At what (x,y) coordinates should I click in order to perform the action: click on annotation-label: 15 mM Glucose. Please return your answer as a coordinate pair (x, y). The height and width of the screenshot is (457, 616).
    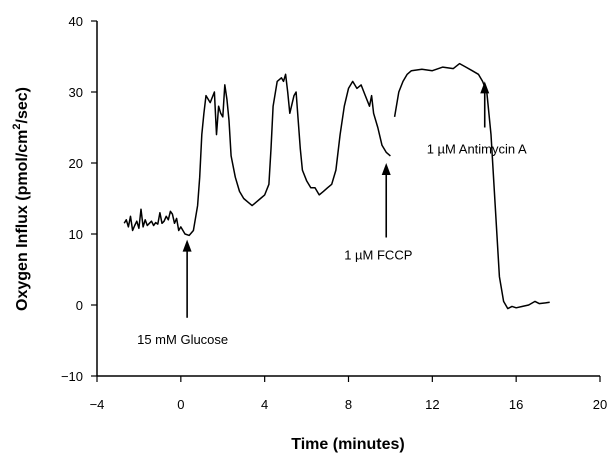
    Looking at the image, I should click on (182, 339).